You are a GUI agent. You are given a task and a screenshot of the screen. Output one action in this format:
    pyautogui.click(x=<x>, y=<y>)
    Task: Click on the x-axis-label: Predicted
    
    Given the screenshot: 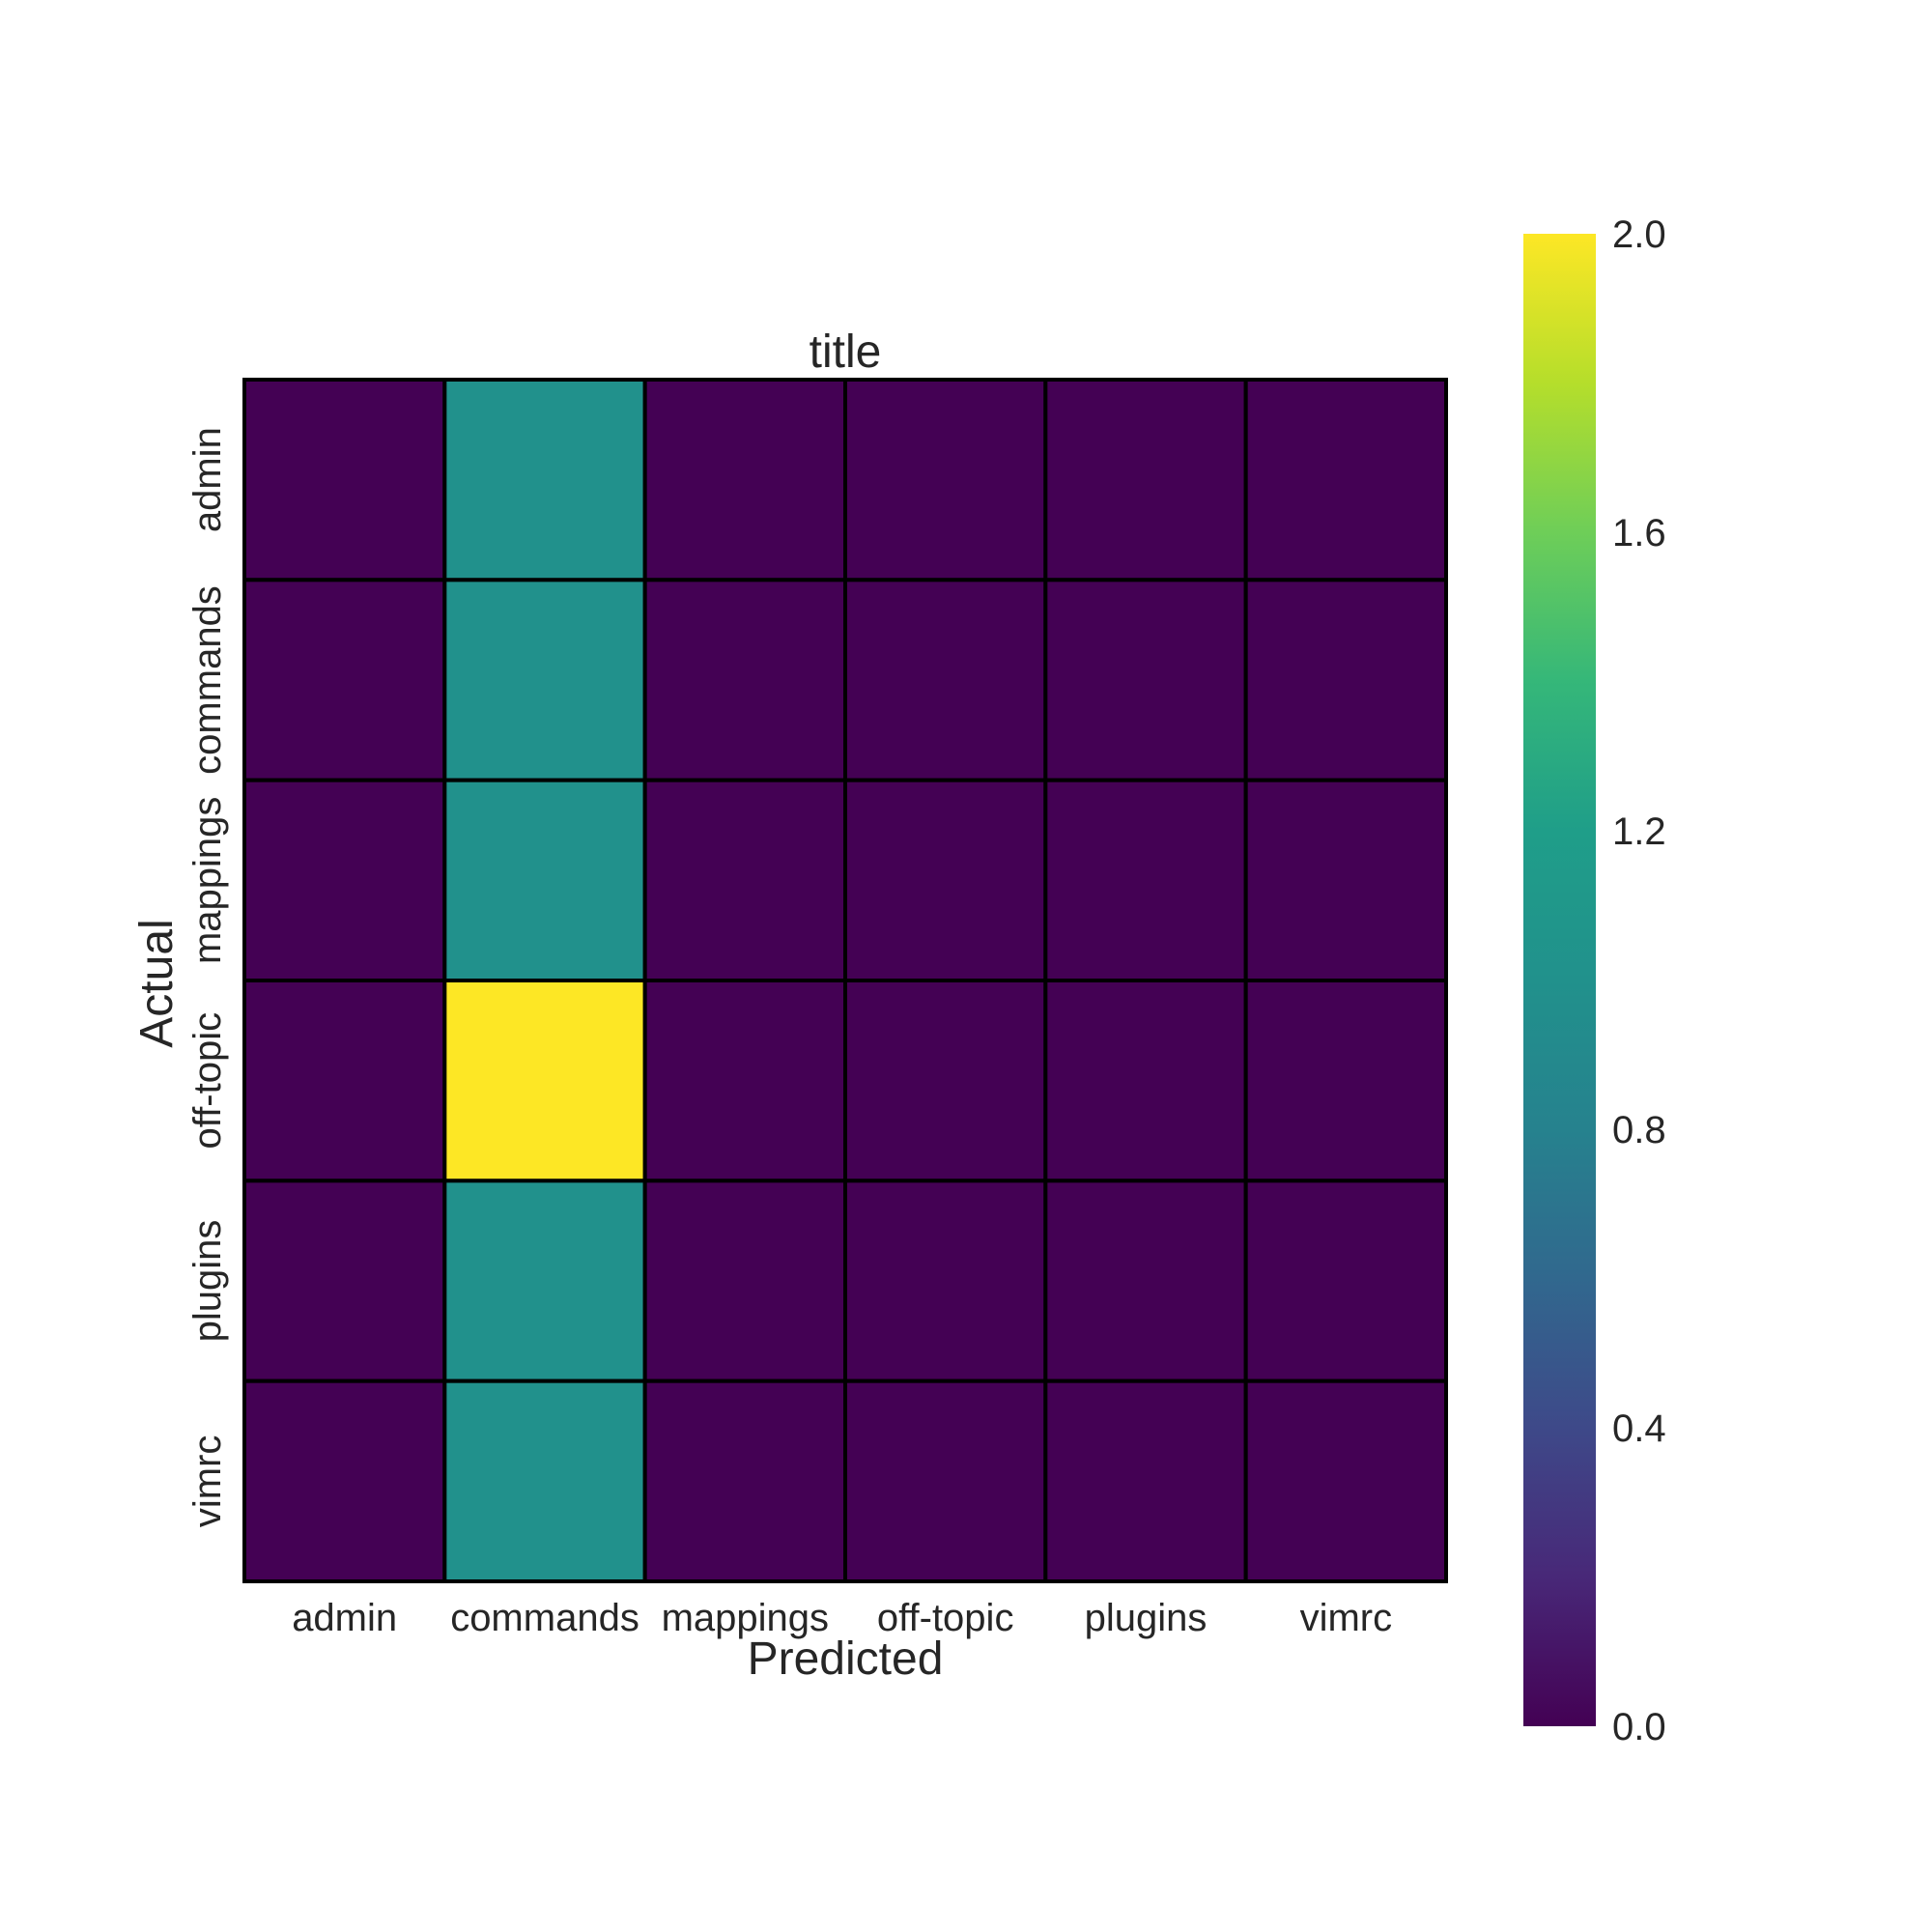 What is the action you would take?
    pyautogui.click(x=846, y=1659)
    